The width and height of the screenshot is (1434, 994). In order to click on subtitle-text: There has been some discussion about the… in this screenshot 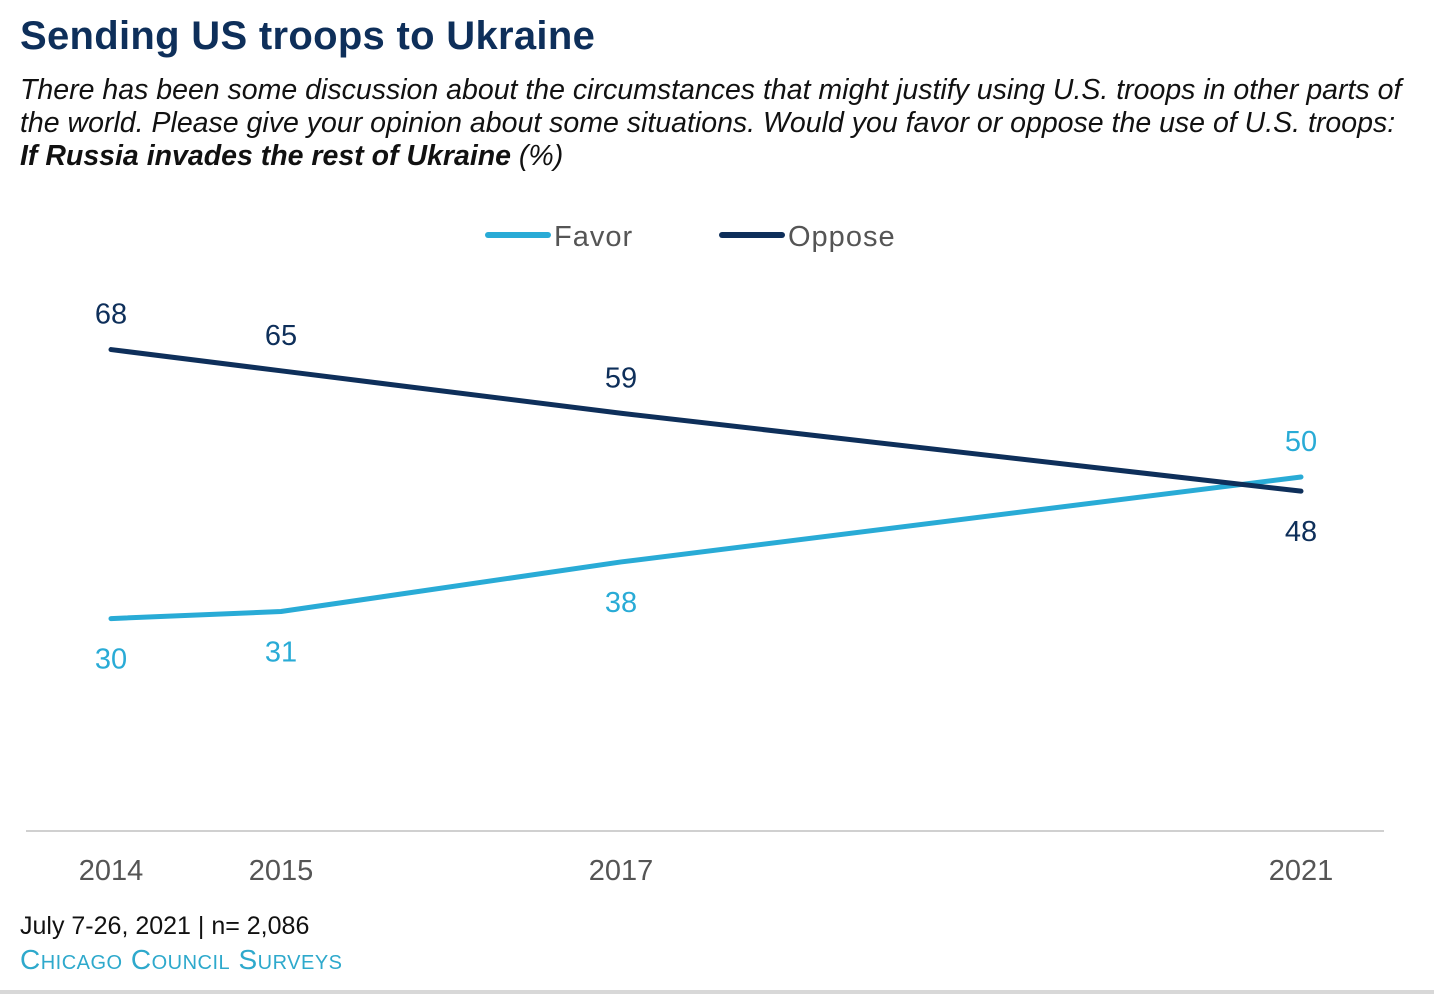, I will do `click(711, 106)`.